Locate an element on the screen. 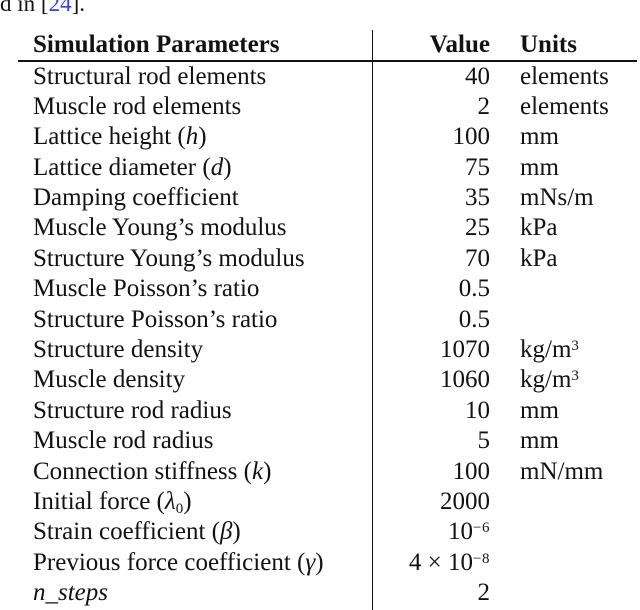 The width and height of the screenshot is (640, 610). param-text: Structural rod elements is located at coordinates (150, 76).